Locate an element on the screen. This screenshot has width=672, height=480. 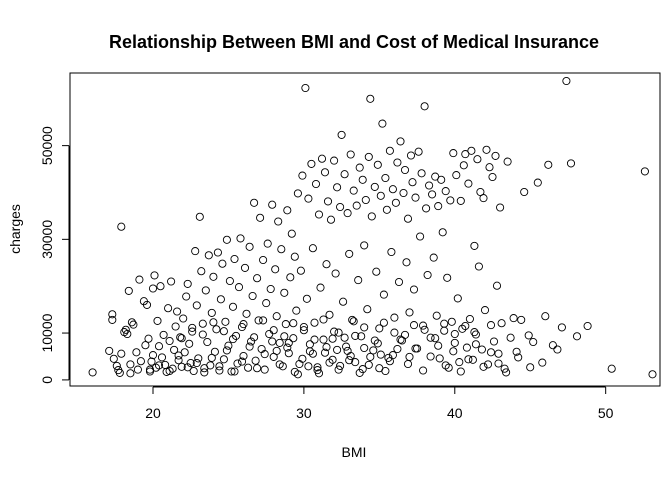
y-tick-label: 10000 is located at coordinates (47, 332).